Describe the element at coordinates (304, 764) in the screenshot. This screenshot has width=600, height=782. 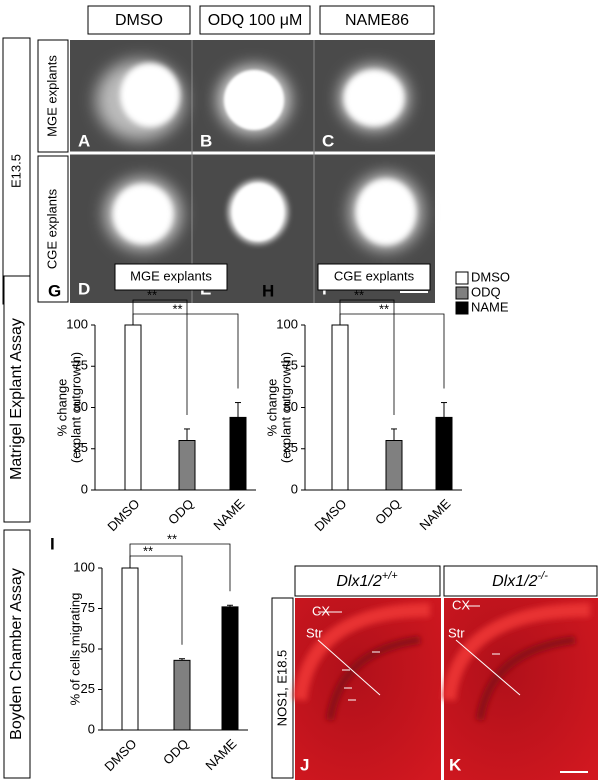
I see `panel-letter: J` at that location.